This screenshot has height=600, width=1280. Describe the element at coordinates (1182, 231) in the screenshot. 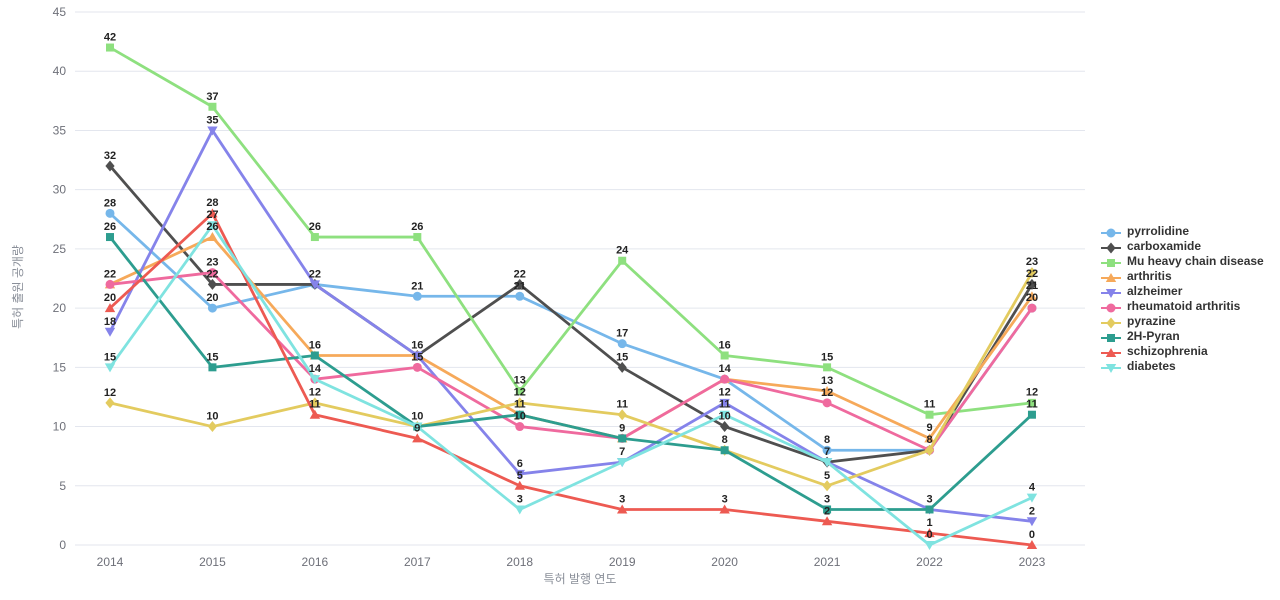

I see `legend-item-pyrrolidine: pyrrolidine` at that location.